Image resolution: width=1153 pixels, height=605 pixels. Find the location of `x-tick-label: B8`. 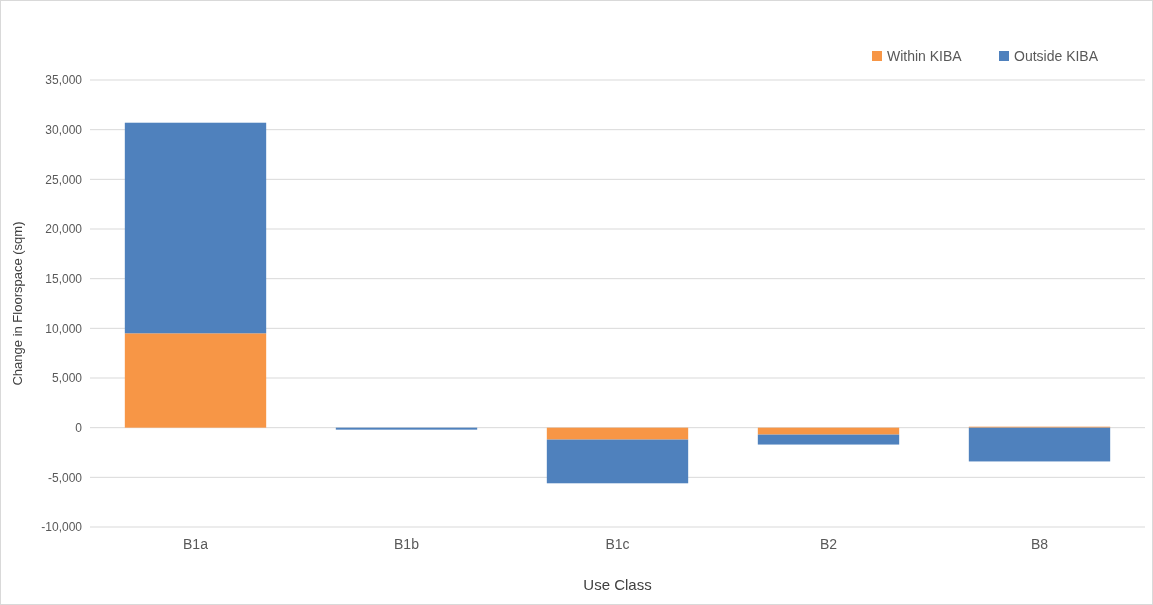

x-tick-label: B8 is located at coordinates (1039, 544).